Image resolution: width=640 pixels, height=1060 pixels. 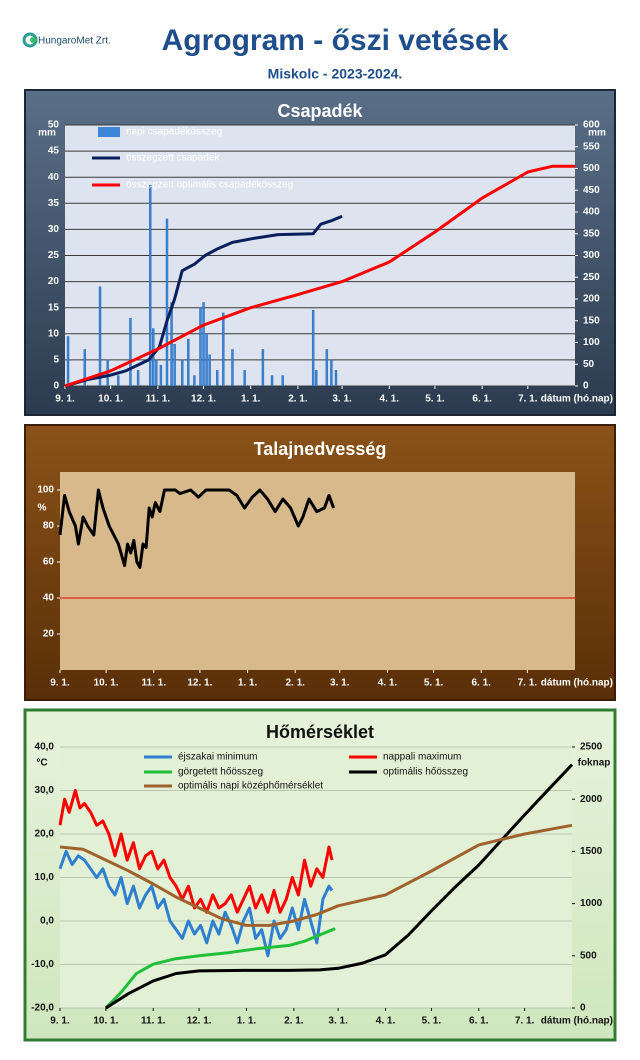 What do you see at coordinates (54, 333) in the screenshot?
I see `y-tick-label: 10` at bounding box center [54, 333].